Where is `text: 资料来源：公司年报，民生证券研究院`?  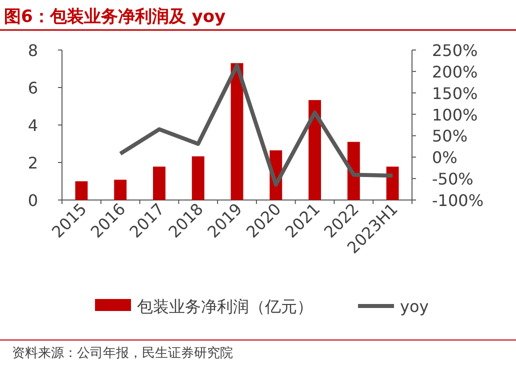 text: 资料来源：公司年报，民生证券研究院 is located at coordinates (122, 353).